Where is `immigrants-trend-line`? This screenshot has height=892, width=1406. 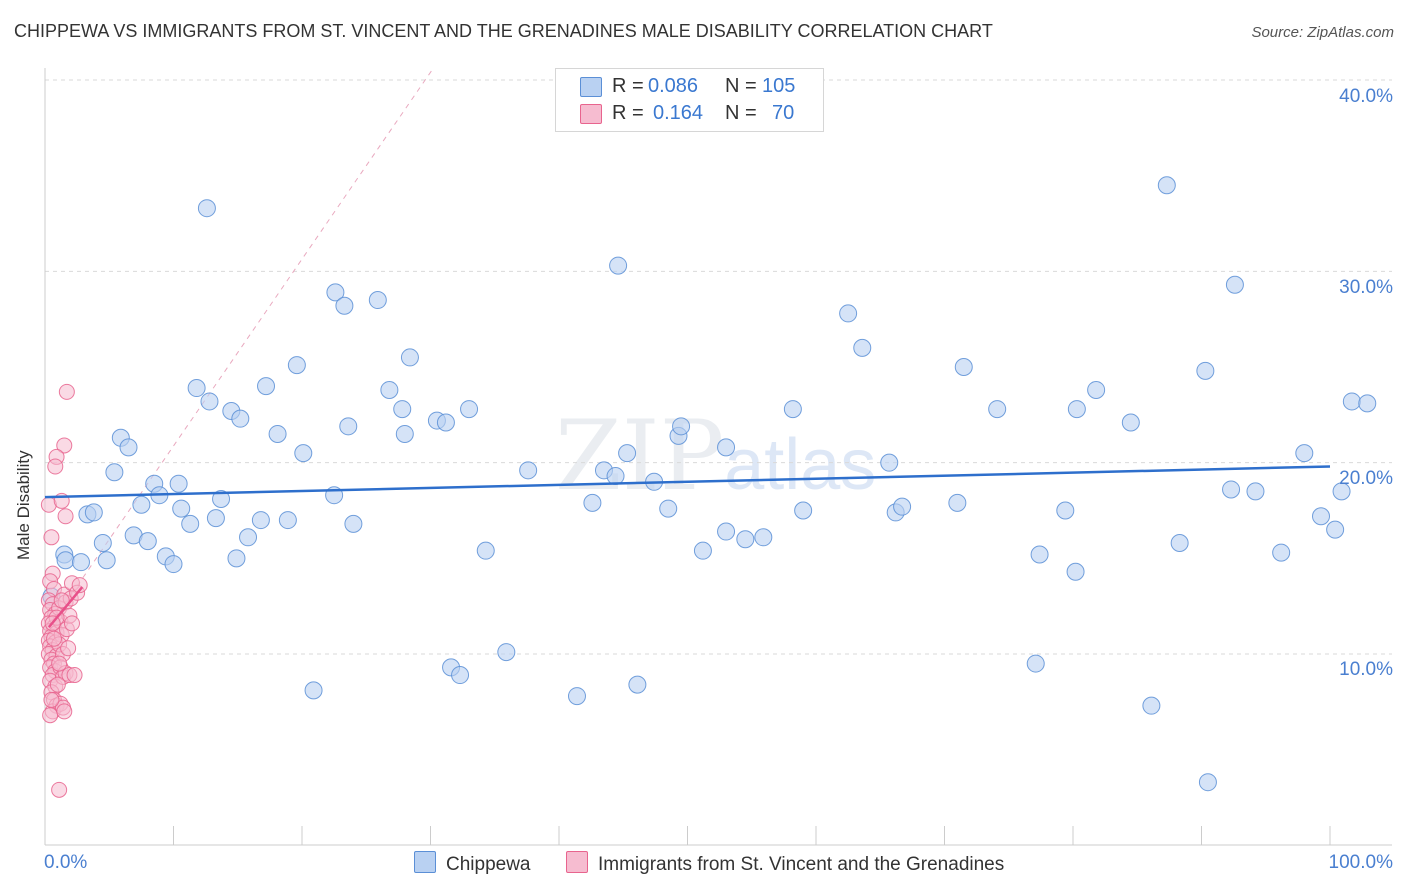 immigrants-trend-line is located at coordinates (65, 607).